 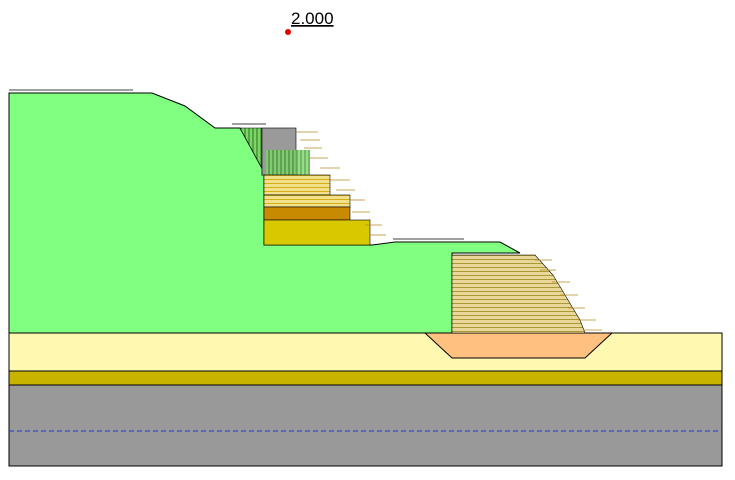 What do you see at coordinates (518, 345) in the screenshot?
I see `excavation-fill` at bounding box center [518, 345].